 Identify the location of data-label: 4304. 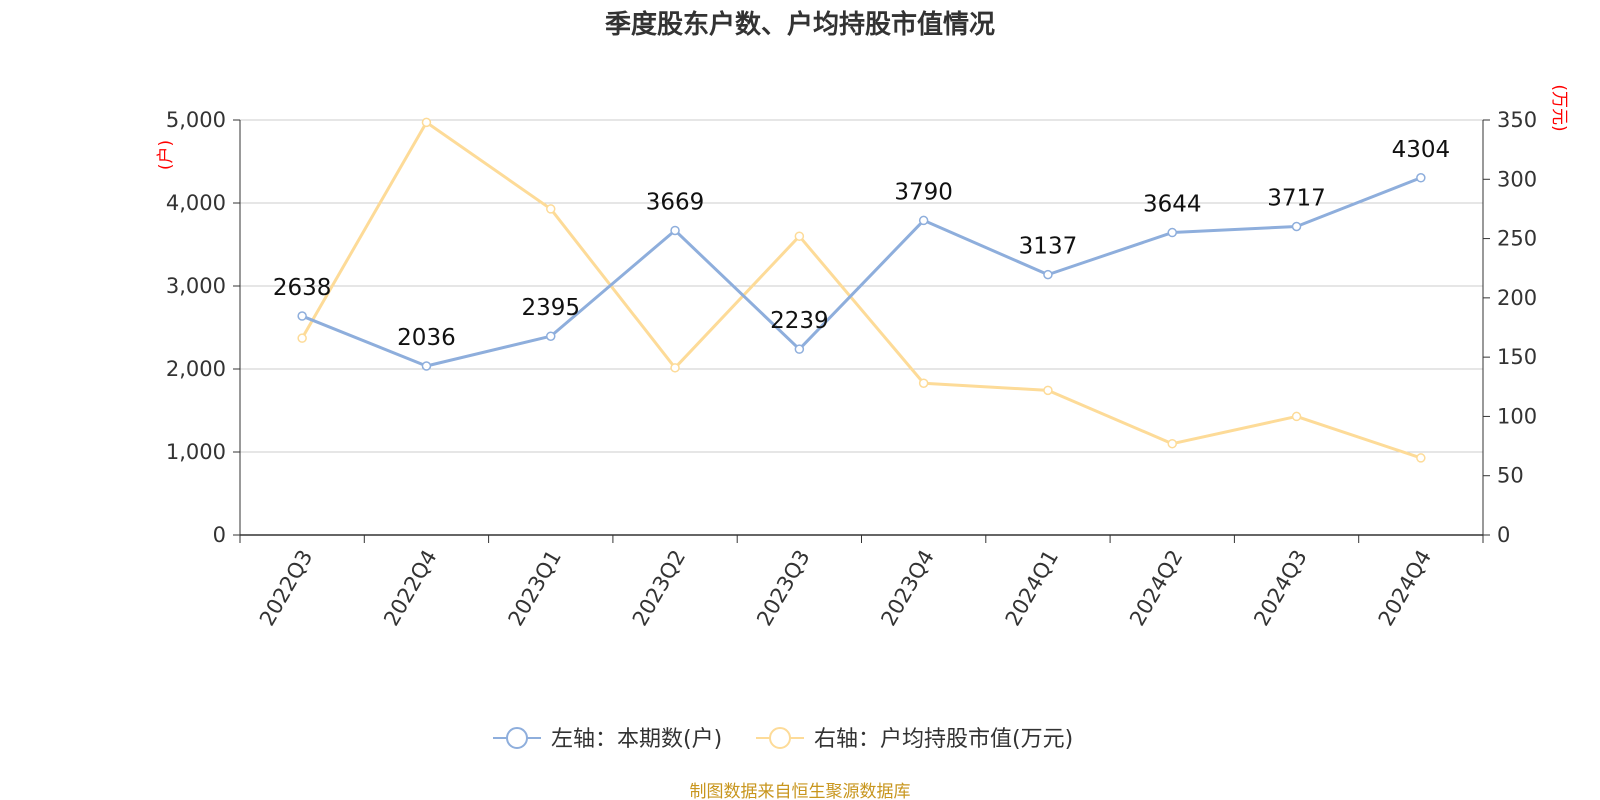
(1421, 150).